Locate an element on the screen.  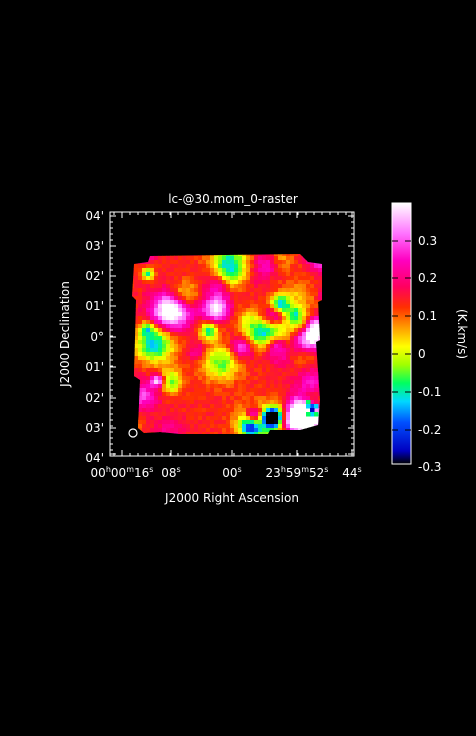
colorbar-tick-label: 0.3 is located at coordinates (427, 241).